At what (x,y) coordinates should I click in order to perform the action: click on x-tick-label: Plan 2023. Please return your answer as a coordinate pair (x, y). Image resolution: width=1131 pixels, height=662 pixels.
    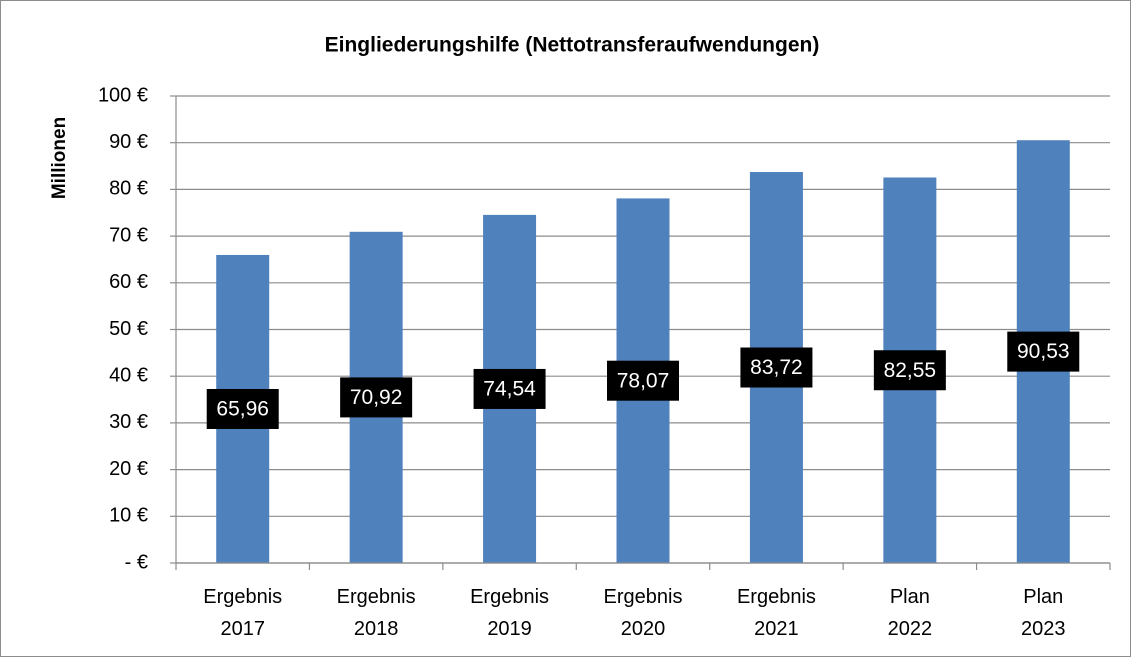
    Looking at the image, I should click on (1043, 613).